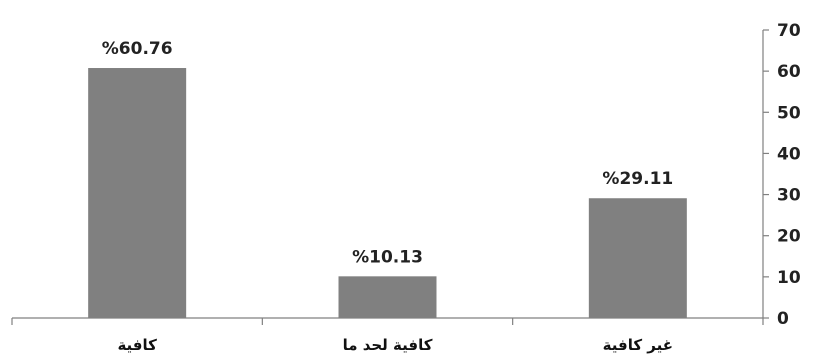 The width and height of the screenshot is (822, 358). What do you see at coordinates (789, 237) in the screenshot?
I see `y-tick-label: 20` at bounding box center [789, 237].